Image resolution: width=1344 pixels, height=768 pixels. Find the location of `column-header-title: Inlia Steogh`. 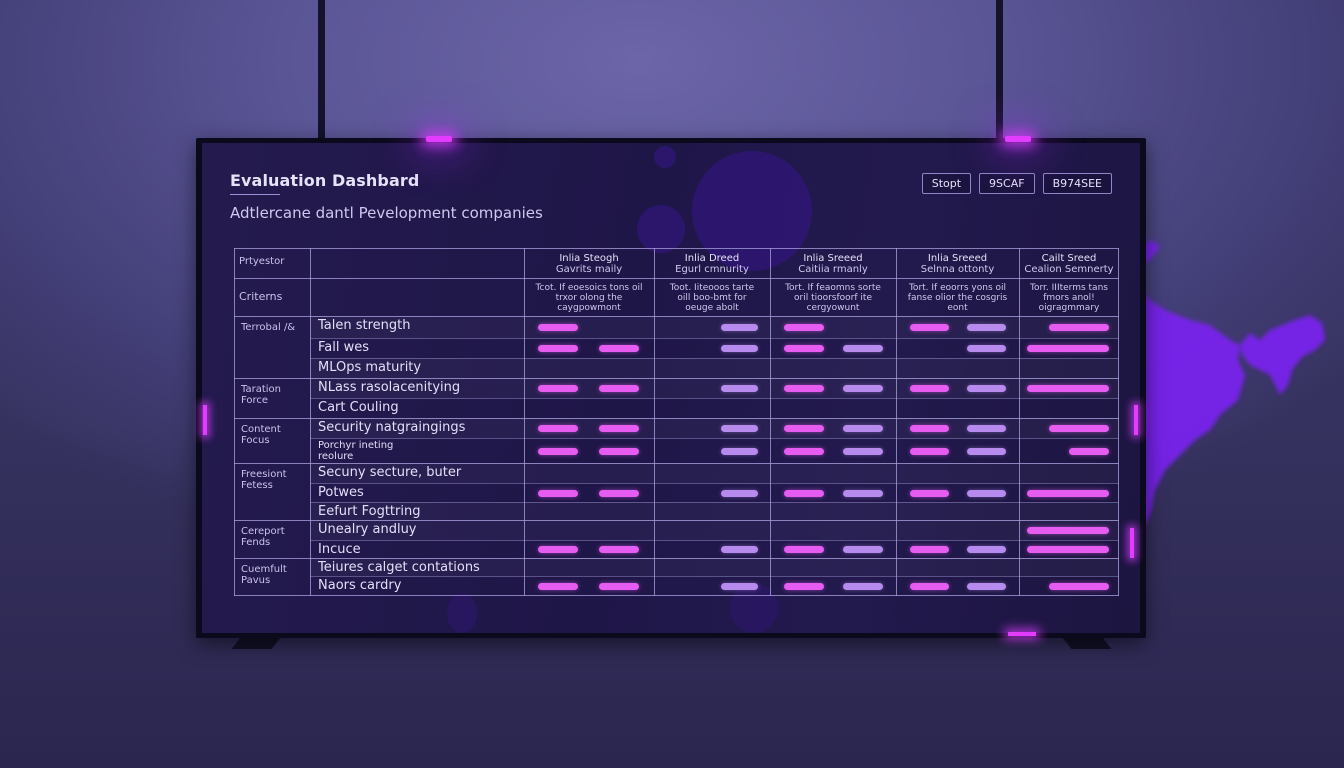

column-header-title: Inlia Steogh is located at coordinates (589, 258).